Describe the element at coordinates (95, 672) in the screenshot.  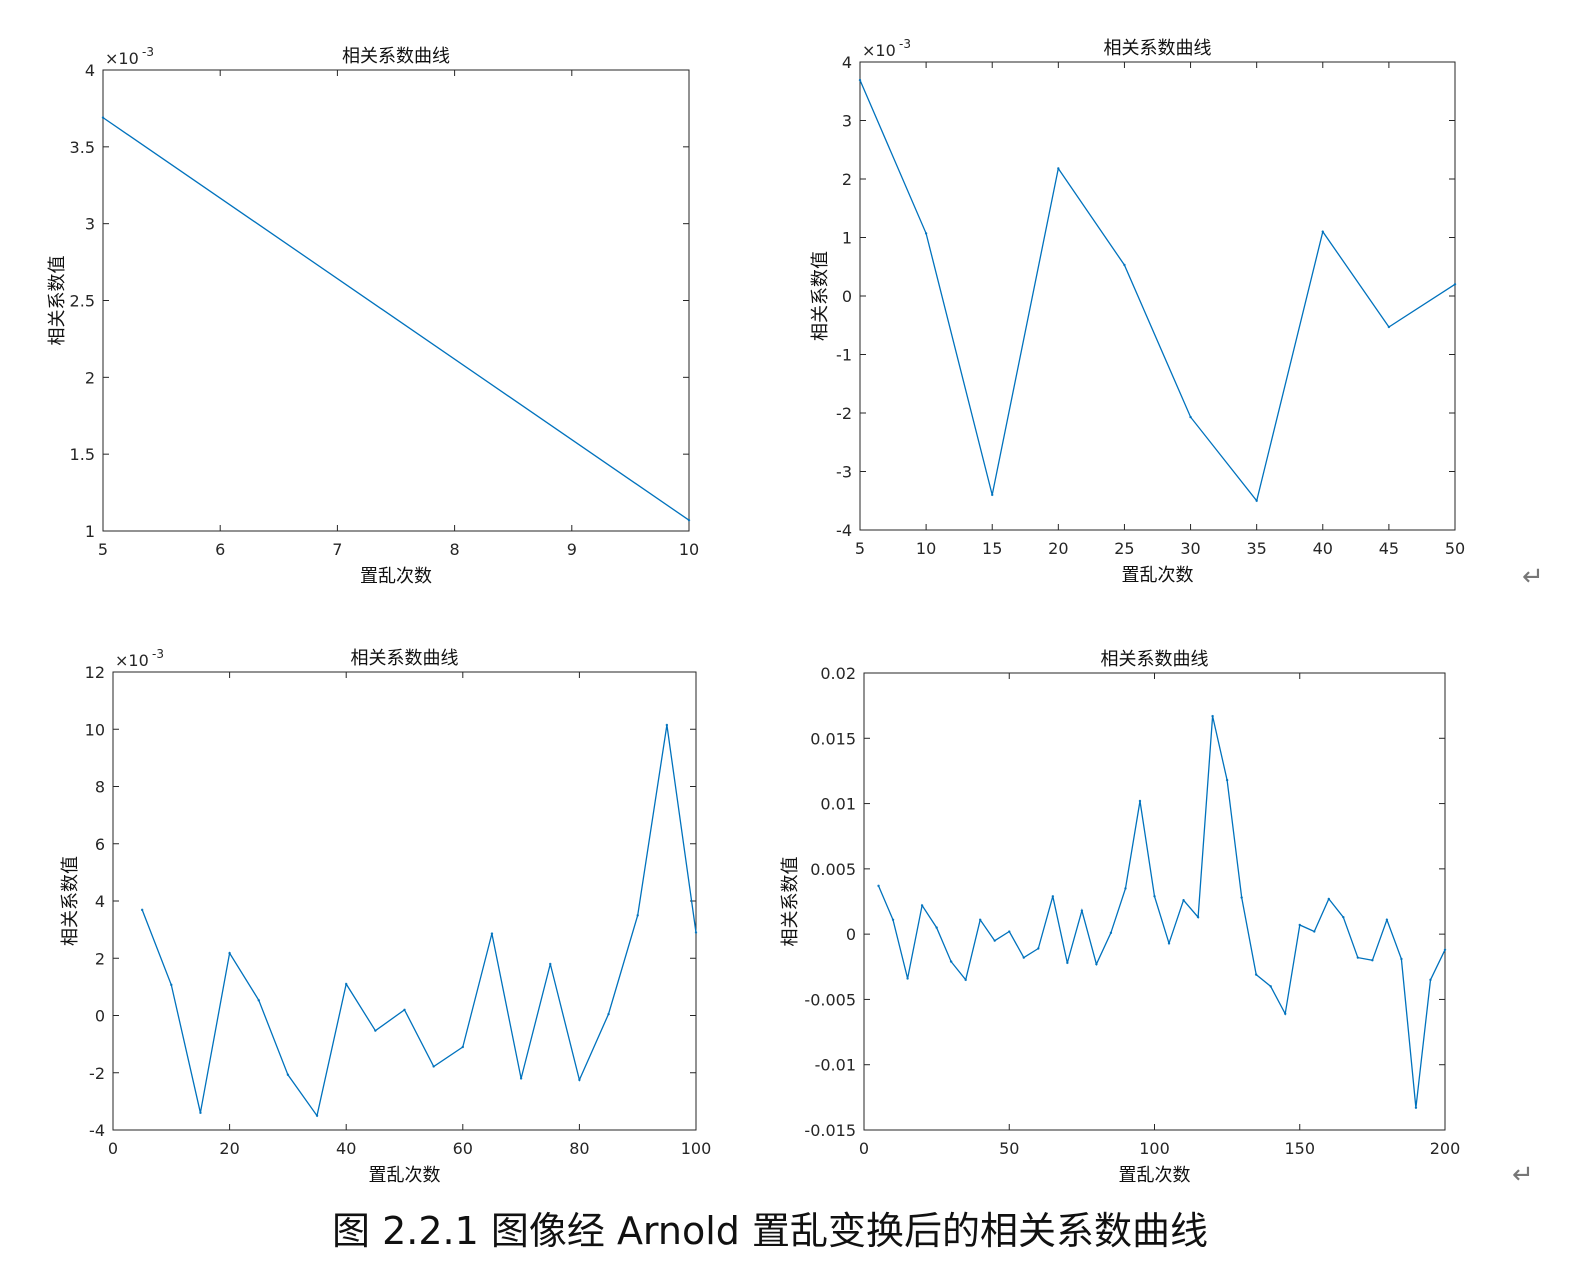
I see `y-tick-label: 12` at that location.